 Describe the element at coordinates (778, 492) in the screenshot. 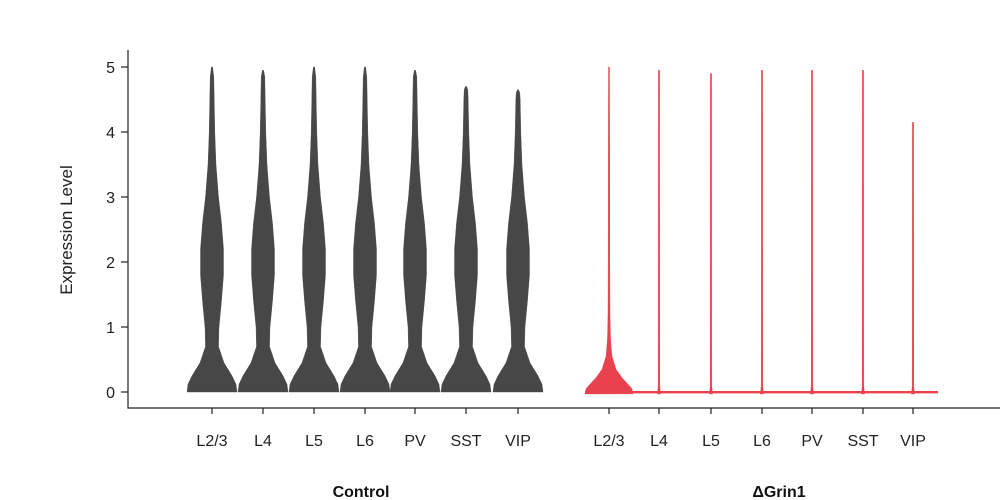

I see `group-label-grin1: ΔGrin1` at that location.